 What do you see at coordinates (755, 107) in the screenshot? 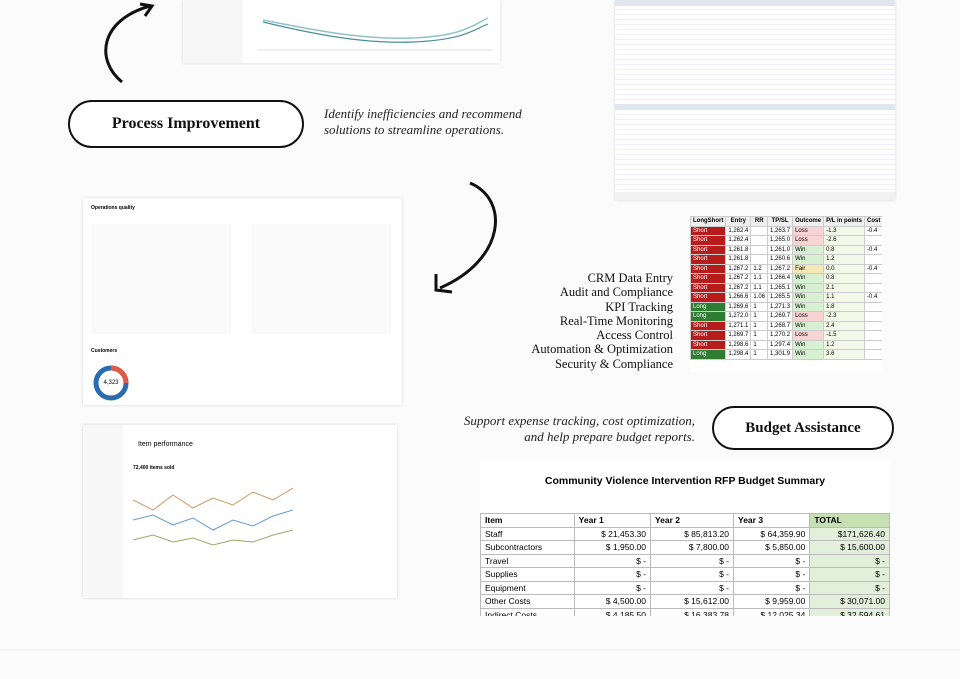
I see `sheet-band` at bounding box center [755, 107].